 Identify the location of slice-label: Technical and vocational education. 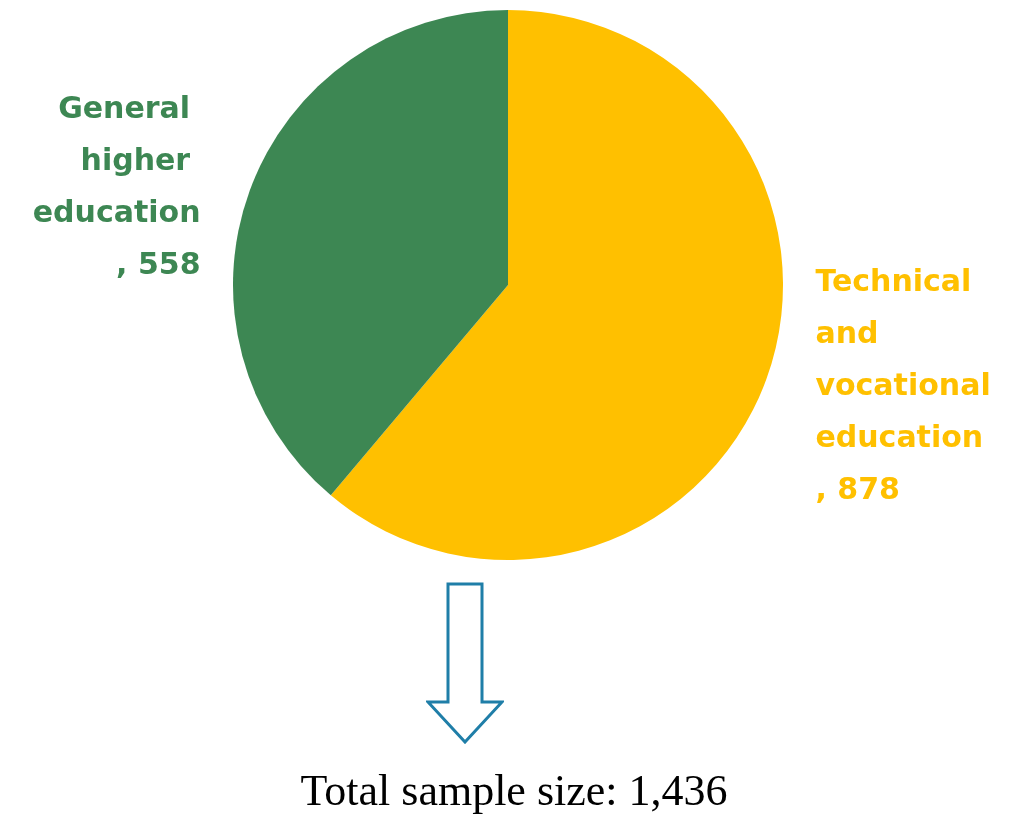
(908, 358).